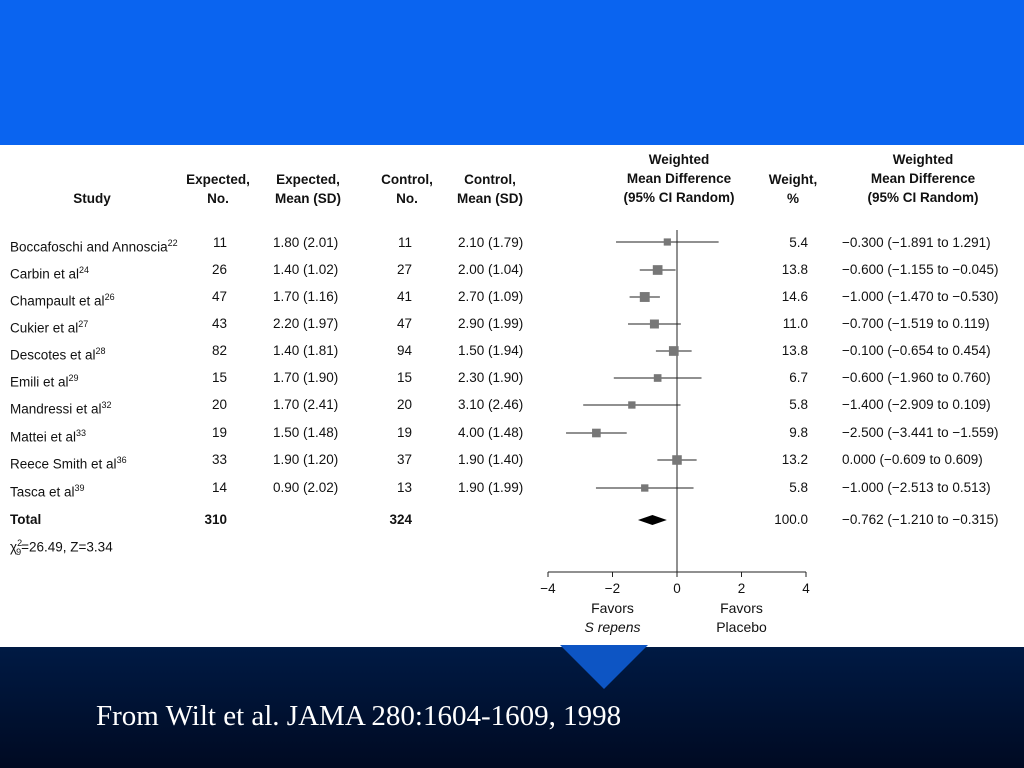  Describe the element at coordinates (791, 519) in the screenshot. I see `total-weight: 100.0` at that location.